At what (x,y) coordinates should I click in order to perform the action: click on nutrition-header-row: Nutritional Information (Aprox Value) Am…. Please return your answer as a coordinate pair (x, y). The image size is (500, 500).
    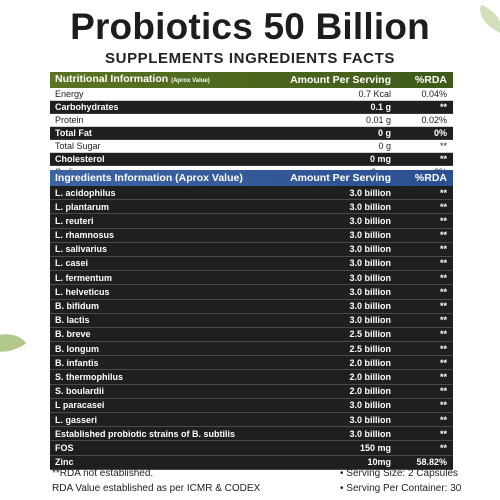
    Looking at the image, I should click on (251, 80).